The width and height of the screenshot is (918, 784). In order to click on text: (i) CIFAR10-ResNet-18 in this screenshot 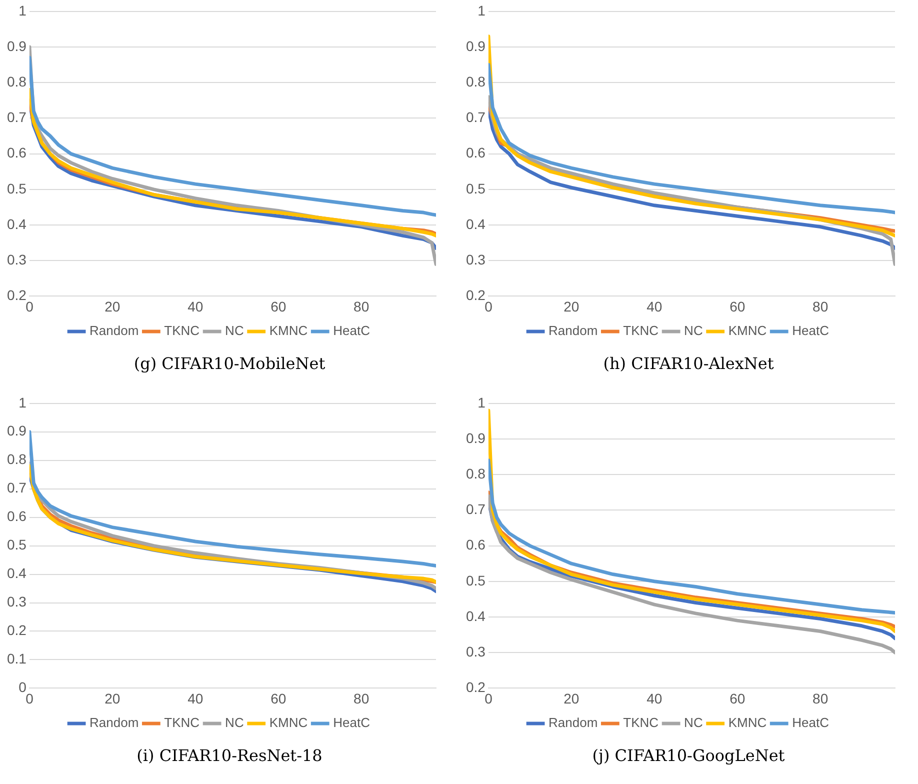, I will do `click(230, 755)`.